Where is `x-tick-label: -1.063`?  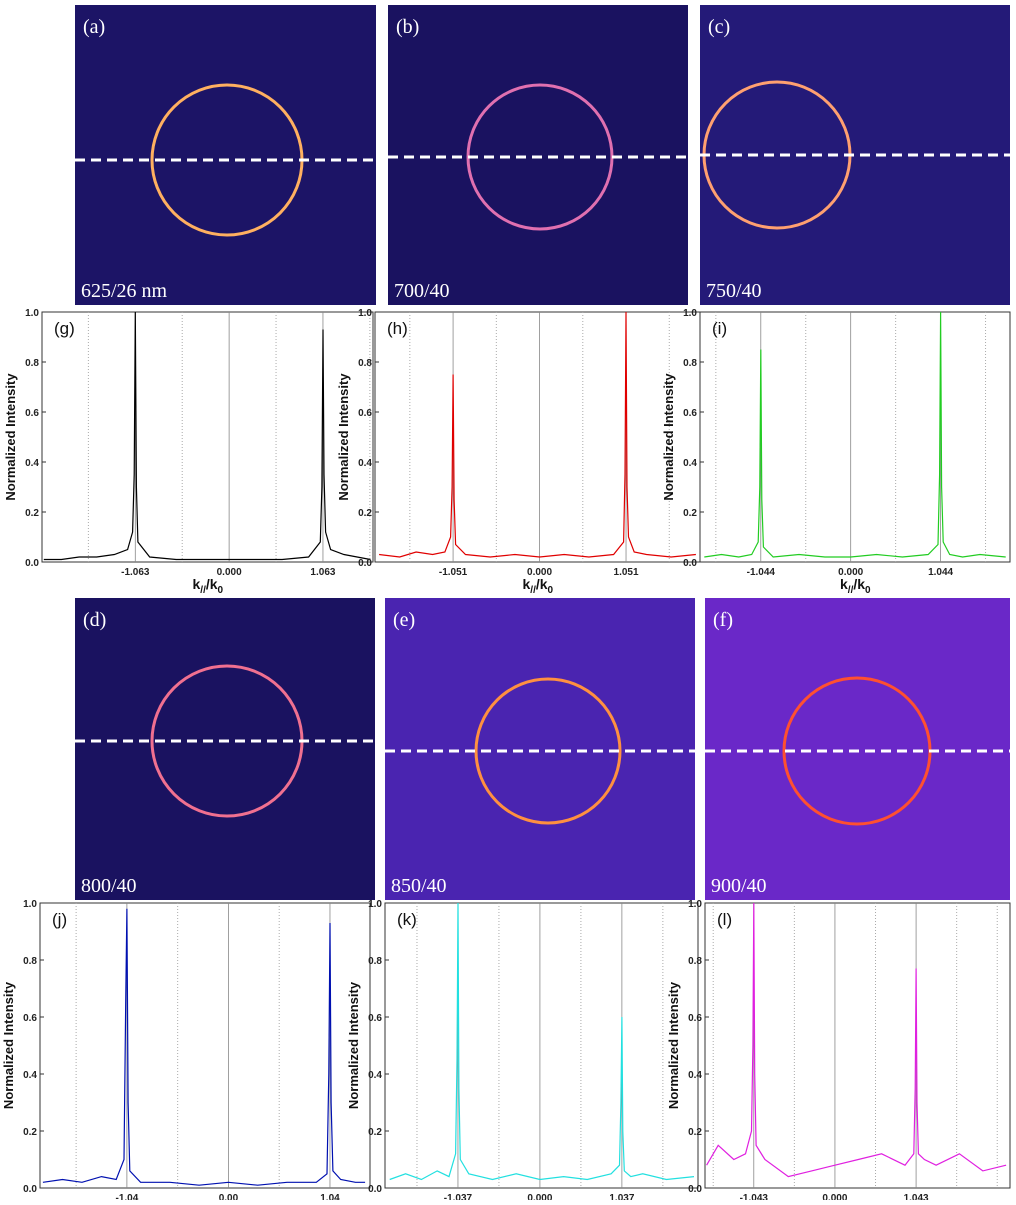
x-tick-label: -1.063 is located at coordinates (135, 572).